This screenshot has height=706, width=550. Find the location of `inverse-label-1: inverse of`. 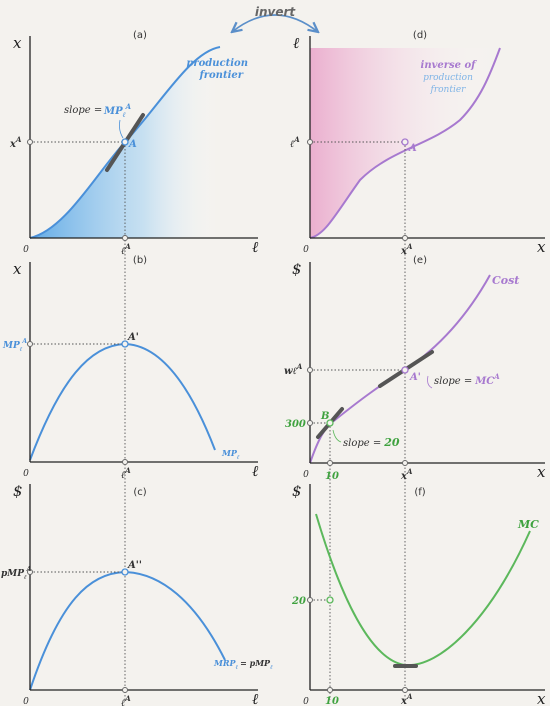

inverse-label-1: inverse of is located at coordinates (449, 65).